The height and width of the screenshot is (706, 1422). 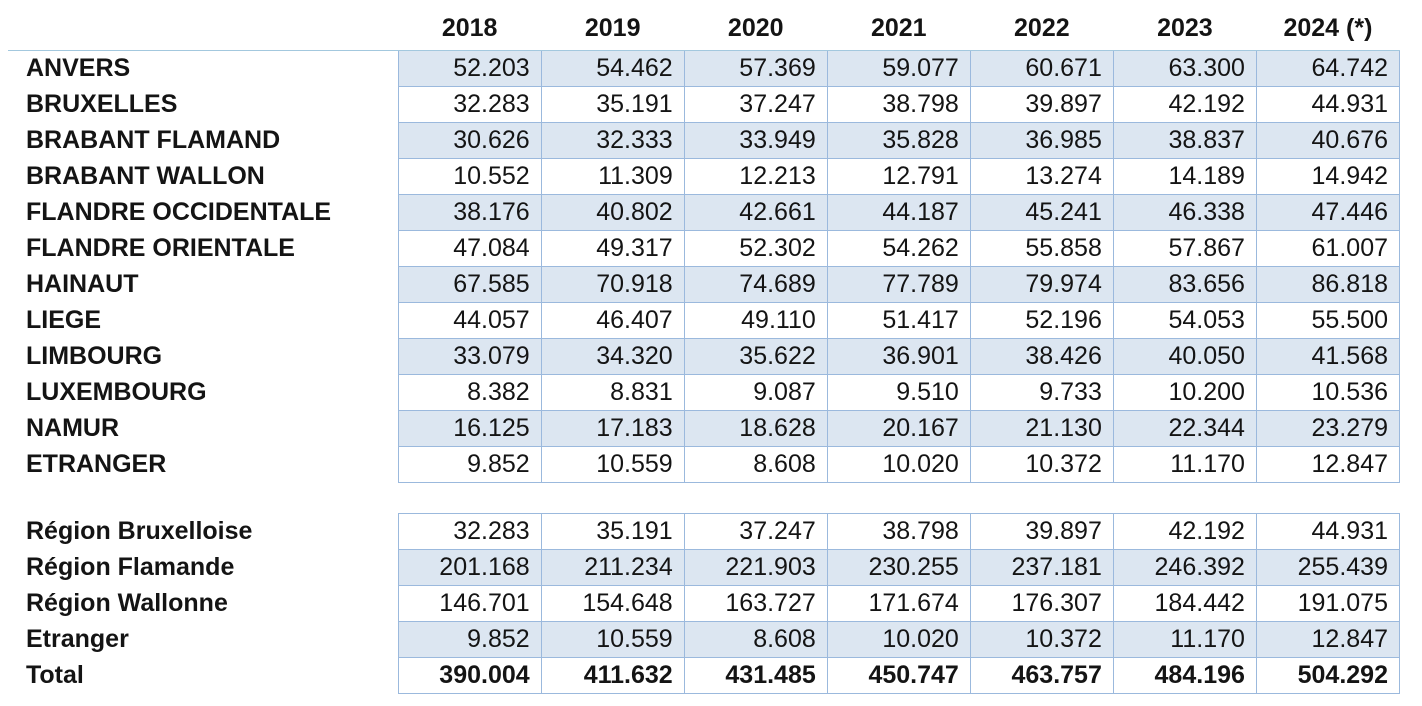 What do you see at coordinates (1041, 675) in the screenshot?
I see `value-cell: 463.757` at bounding box center [1041, 675].